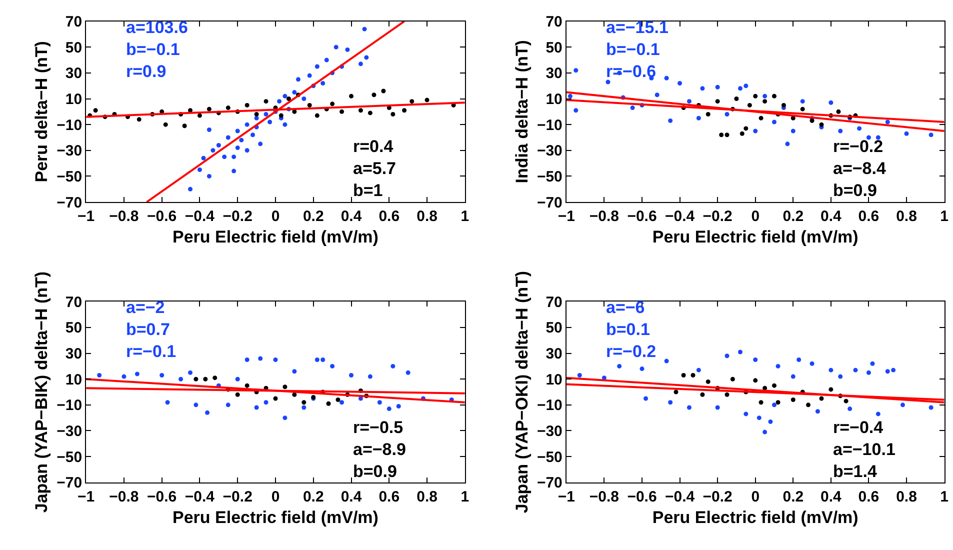 Image resolution: width=953 pixels, height=550 pixels. Describe the element at coordinates (522, 112) in the screenshot. I see `y-axis-title: India delta−H (nT)` at that location.